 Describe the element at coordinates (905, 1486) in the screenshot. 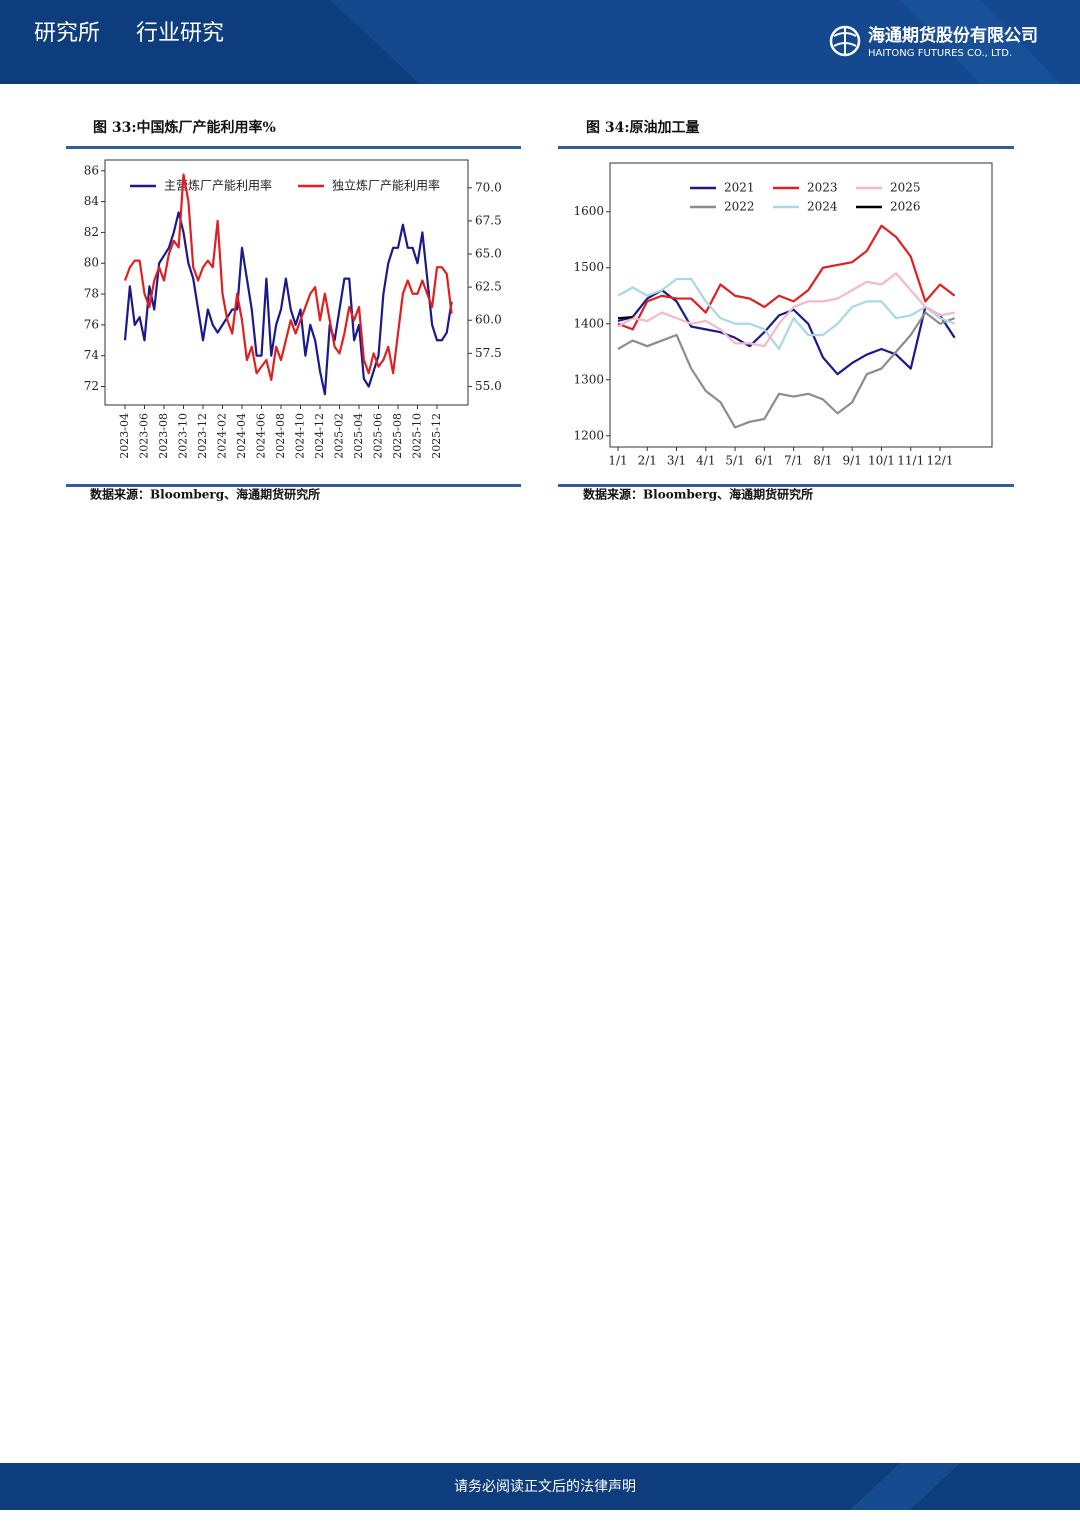

I see `footer-shade` at that location.